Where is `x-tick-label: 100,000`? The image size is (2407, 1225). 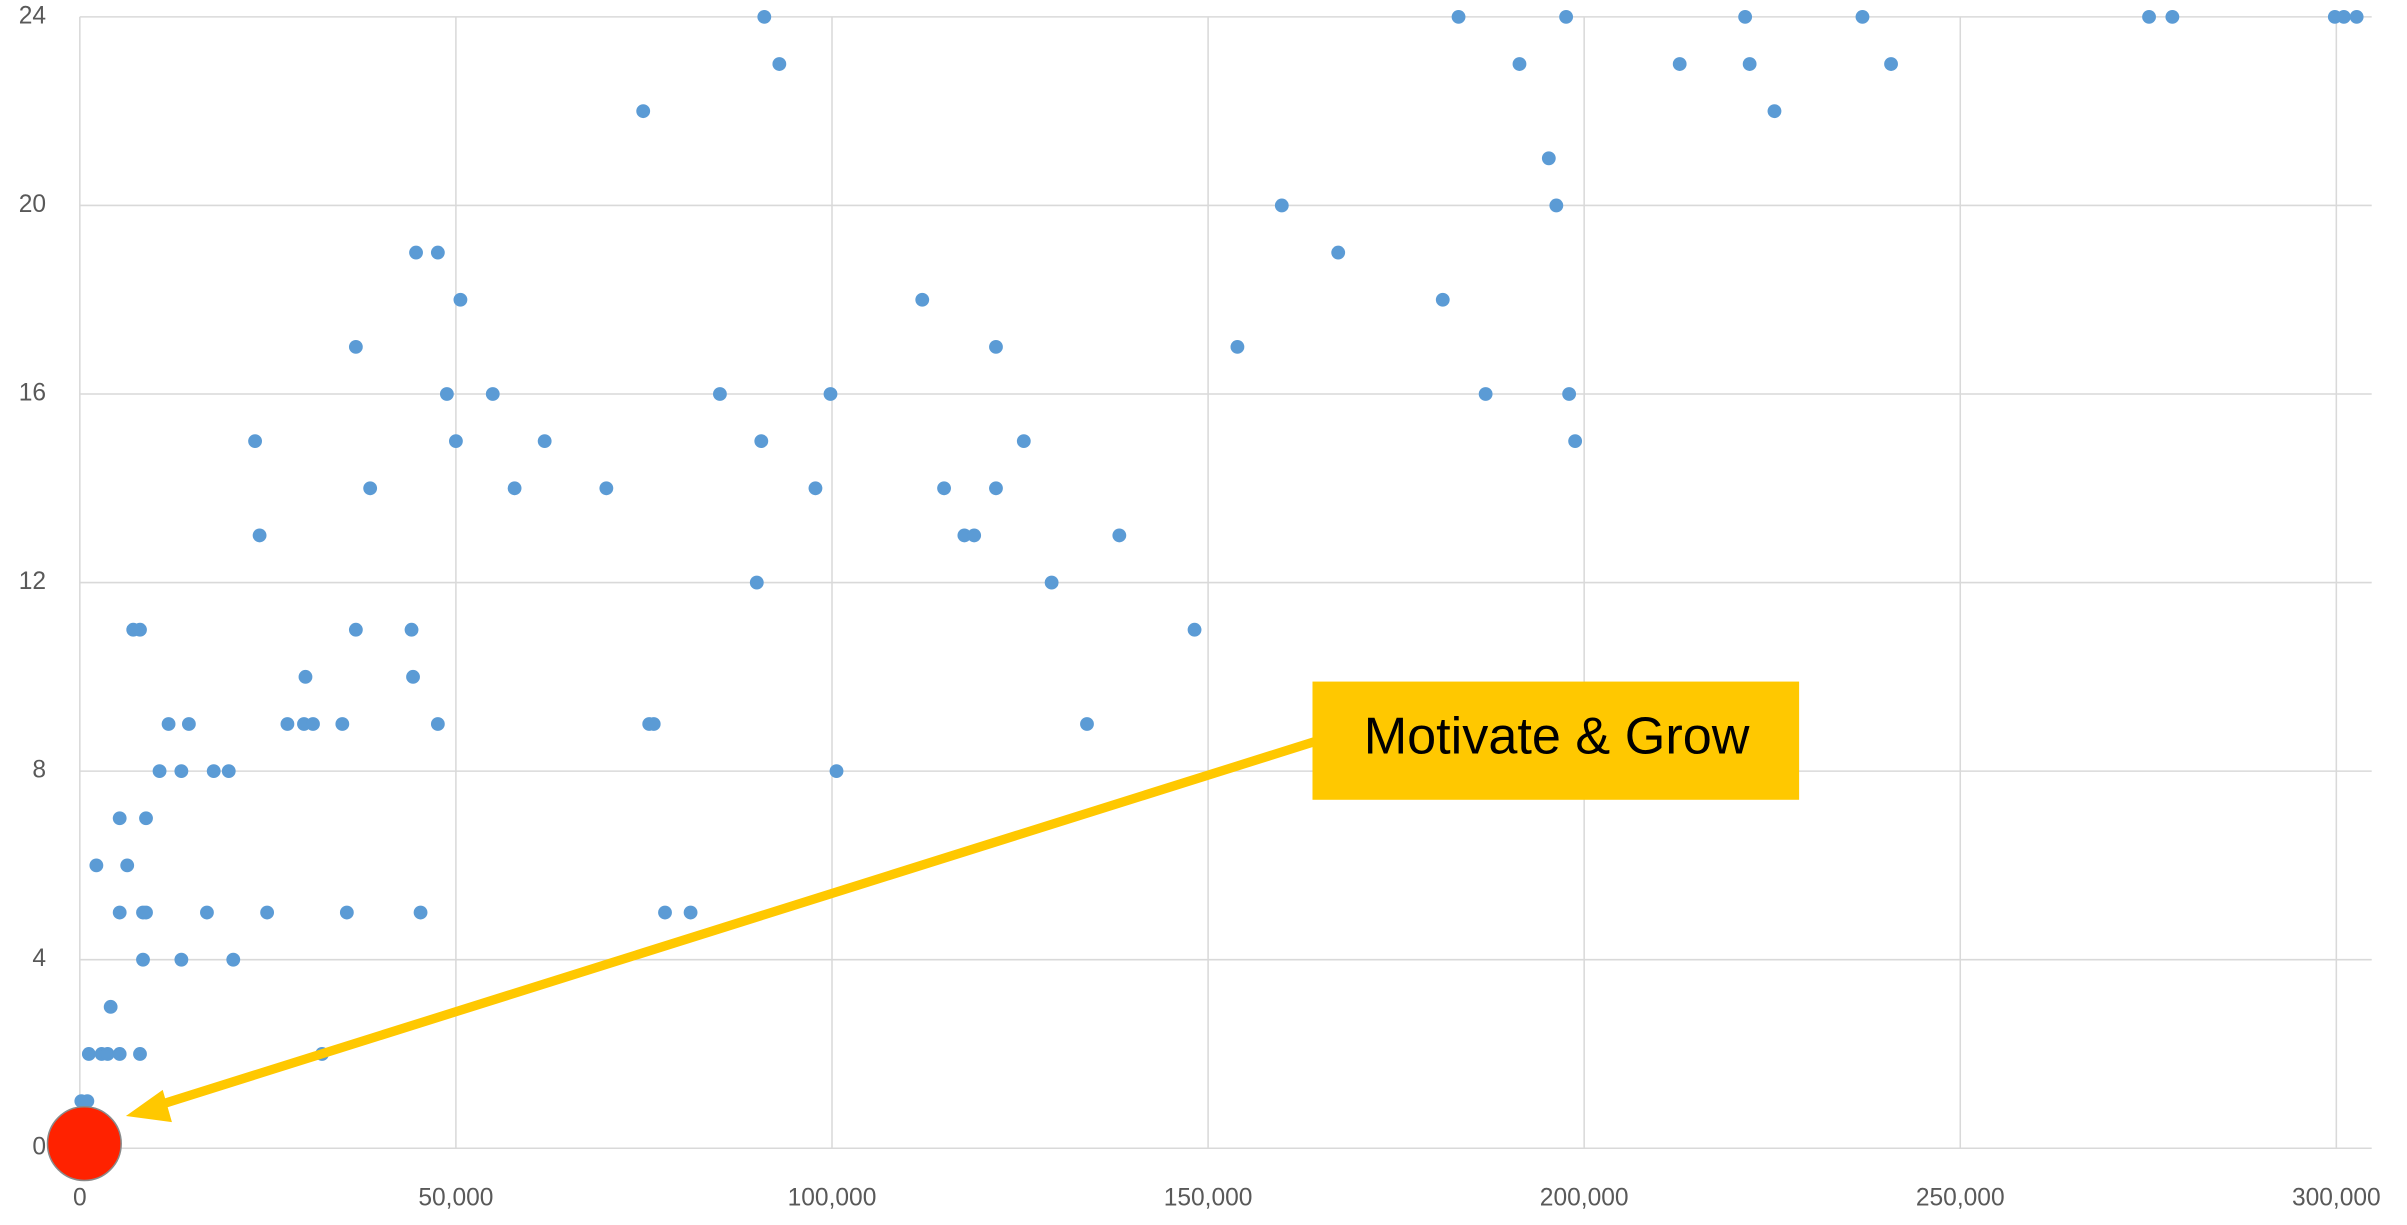
x-tick-label: 100,000 is located at coordinates (832, 1197).